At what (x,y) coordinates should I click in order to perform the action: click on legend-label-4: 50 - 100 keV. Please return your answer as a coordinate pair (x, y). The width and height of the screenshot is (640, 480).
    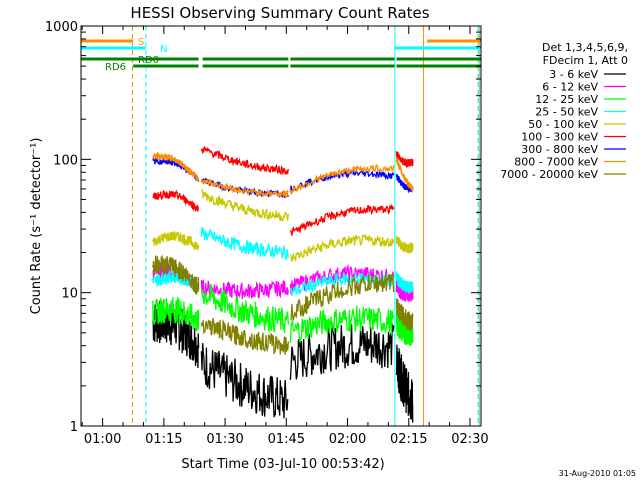
    Looking at the image, I should click on (563, 124).